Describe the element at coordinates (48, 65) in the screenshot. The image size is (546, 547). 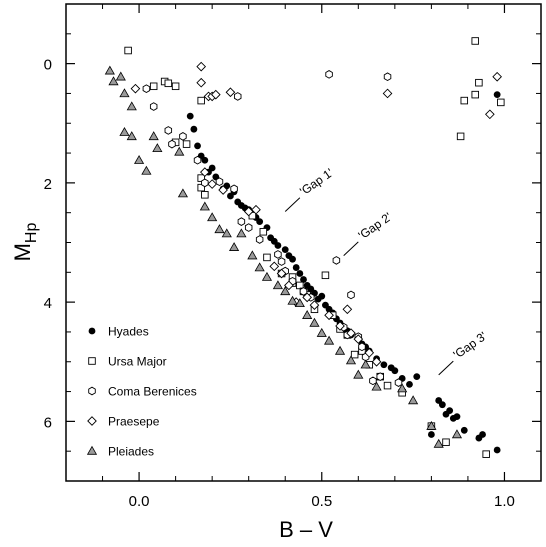
I see `y-tick-label: 0` at that location.